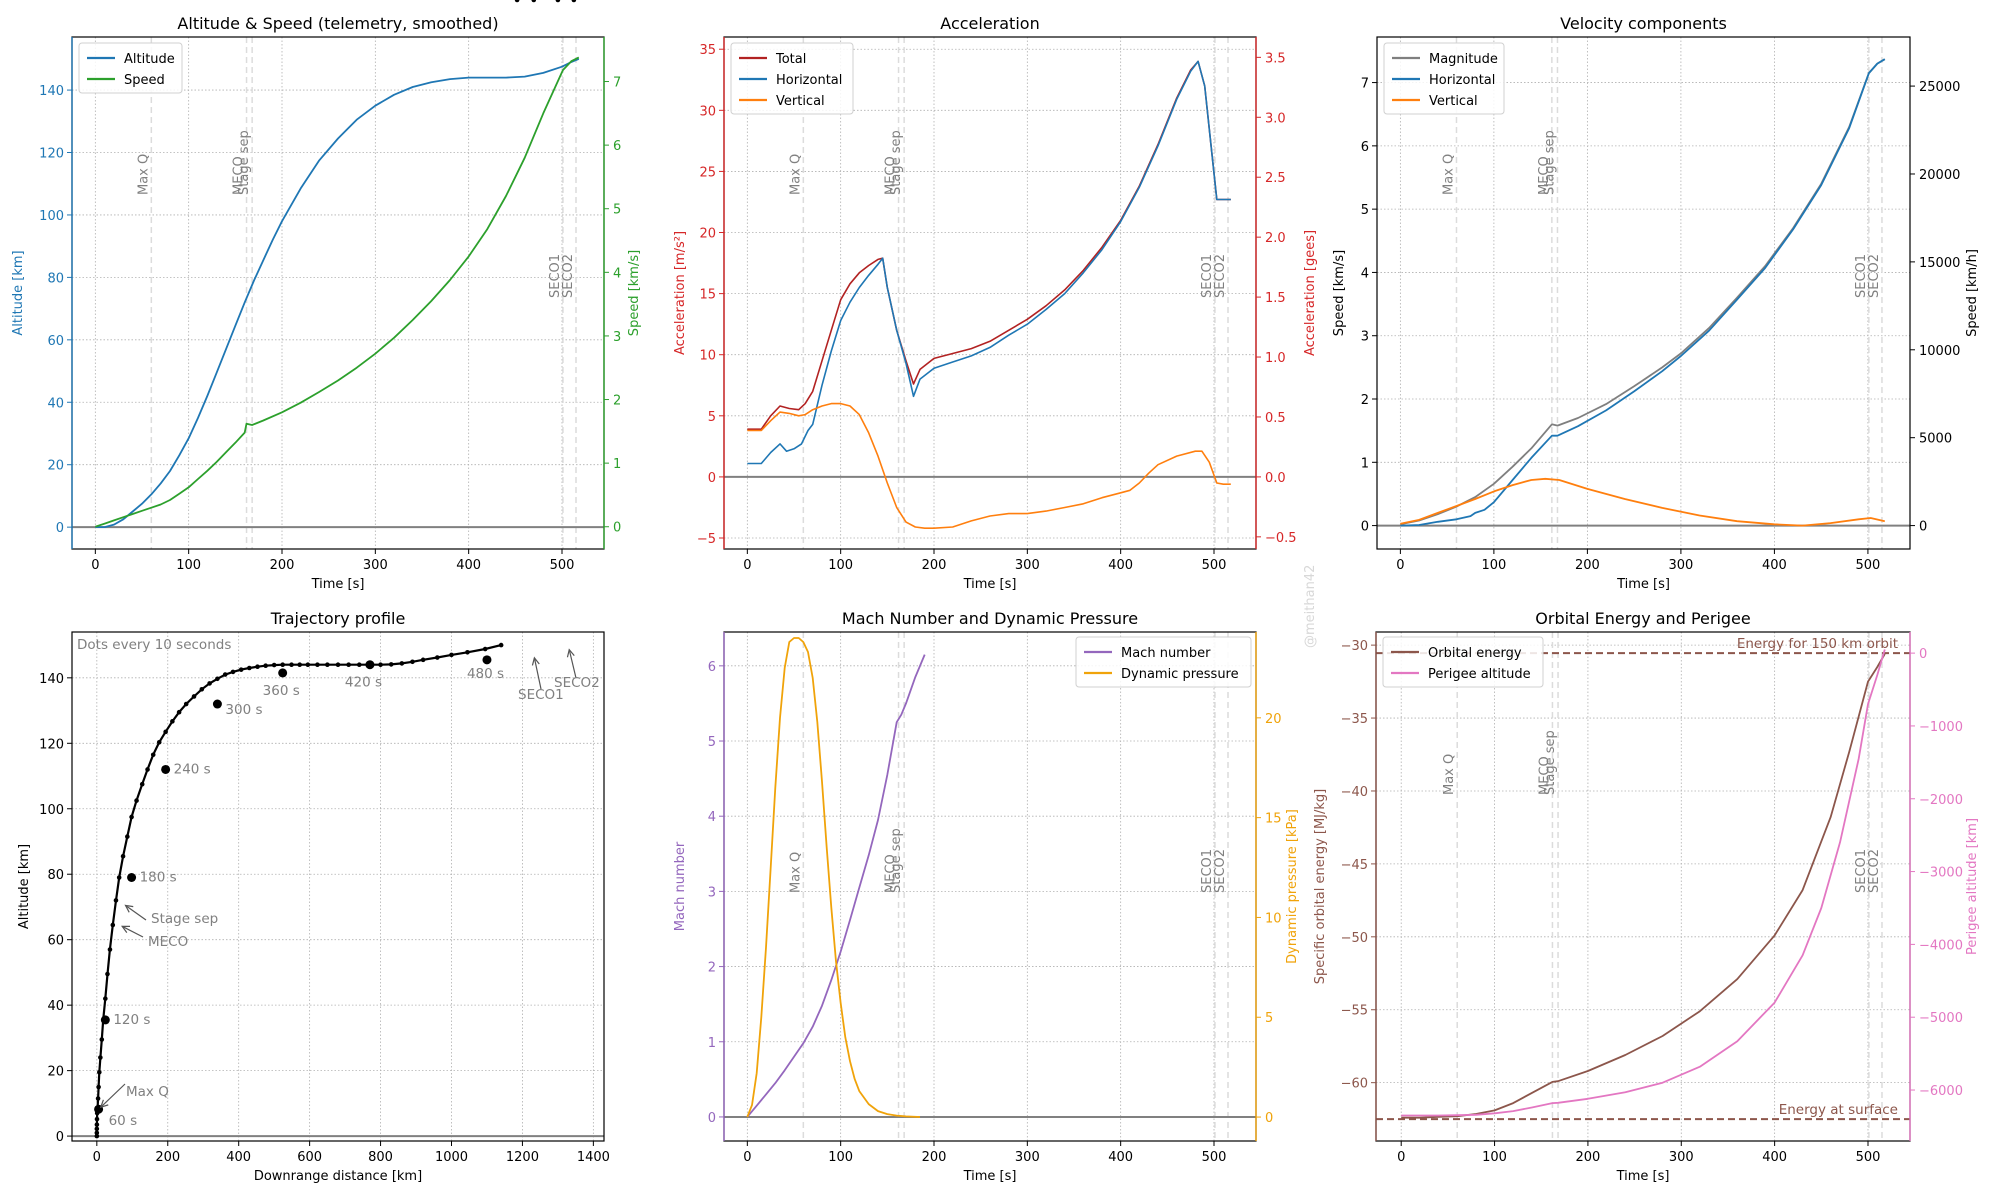 This screenshot has width=2000, height=1200. Describe the element at coordinates (707, 111) in the screenshot. I see `y-tick-label: 30` at that location.